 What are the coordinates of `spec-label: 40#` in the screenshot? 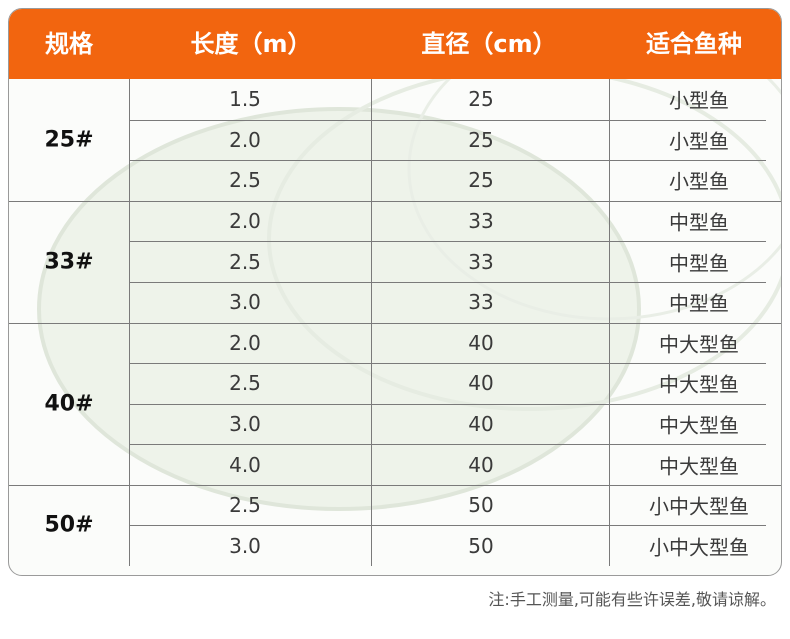 It's located at (69, 404).